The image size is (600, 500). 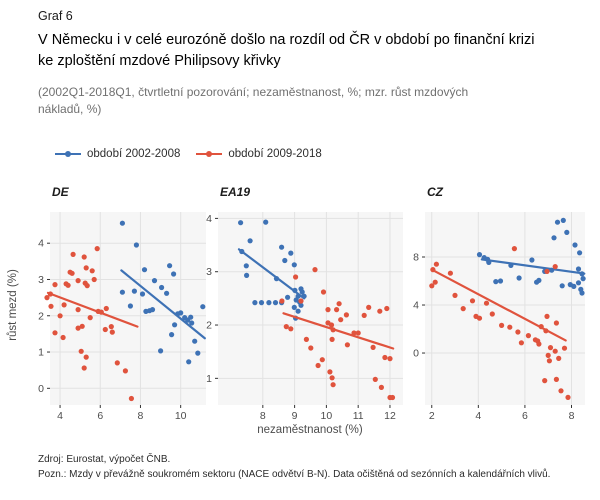 I want to click on panel-title-DE: DE, so click(x=61, y=192).